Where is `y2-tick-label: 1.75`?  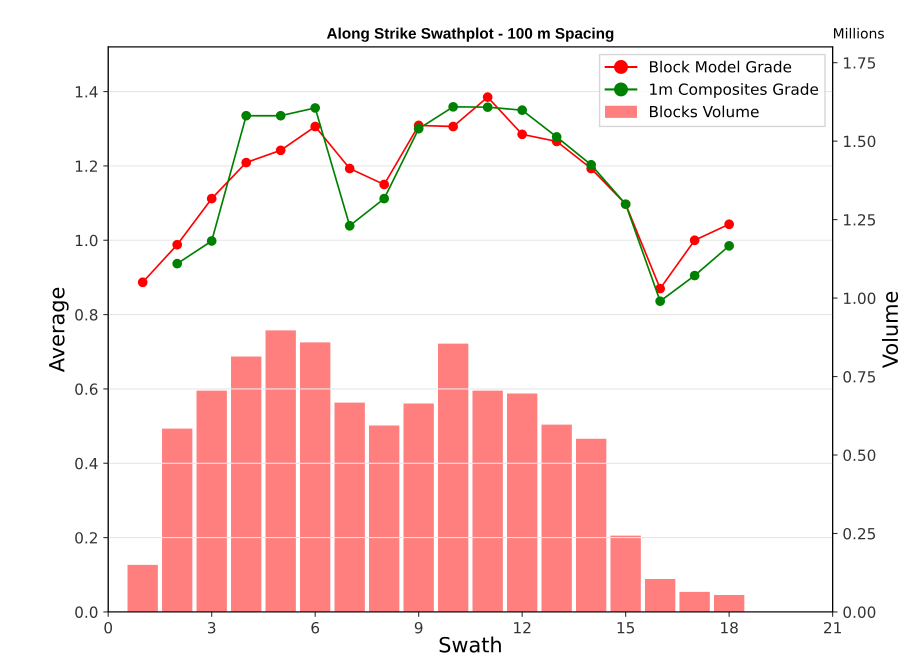 y2-tick-label: 1.75 is located at coordinates (860, 63).